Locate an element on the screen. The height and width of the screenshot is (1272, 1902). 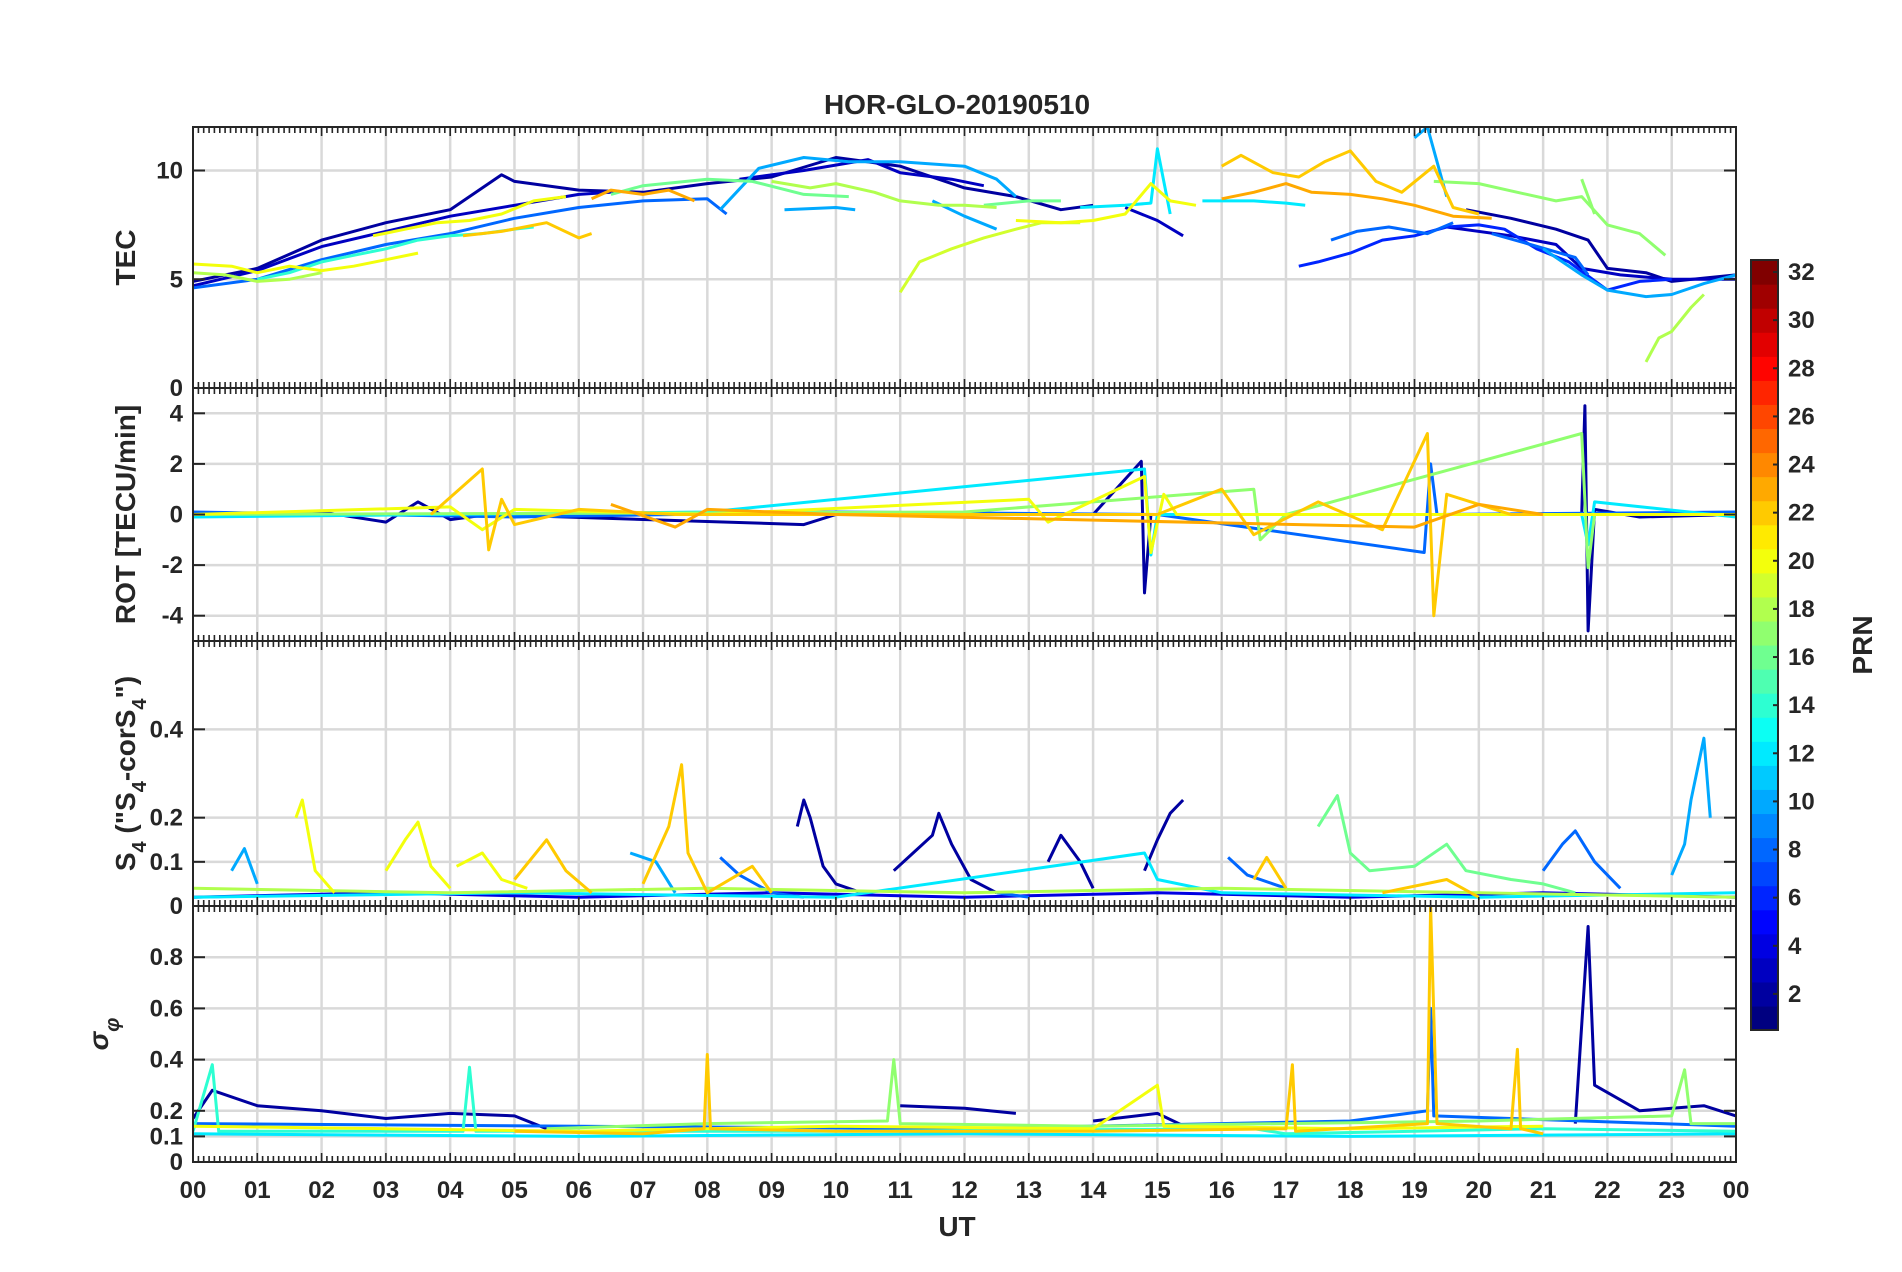
colorbar-frame is located at coordinates (1764, 645).